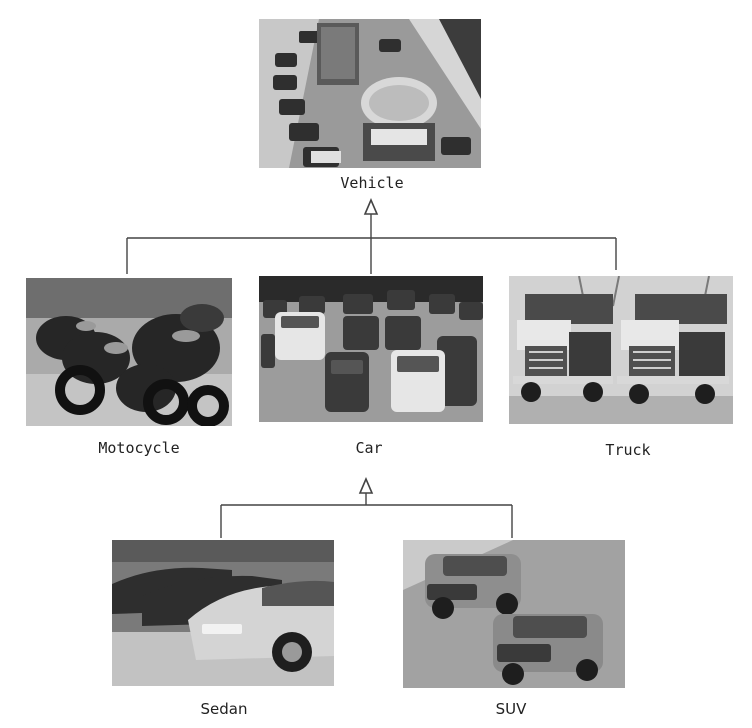 The height and width of the screenshot is (728, 752). I want to click on car-generalization-connector, so click(366, 507).